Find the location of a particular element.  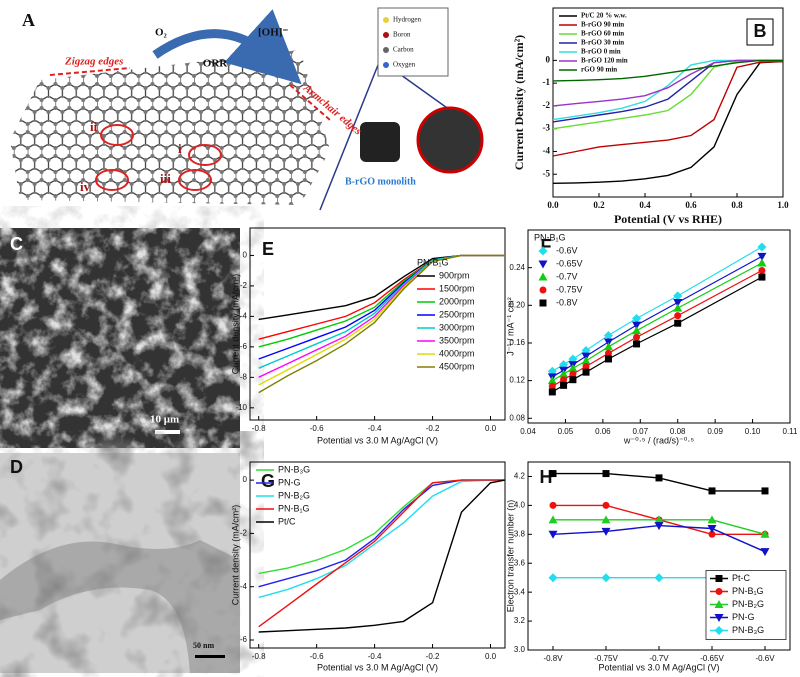

legend-label: 900rpm is located at coordinates (454, 275).